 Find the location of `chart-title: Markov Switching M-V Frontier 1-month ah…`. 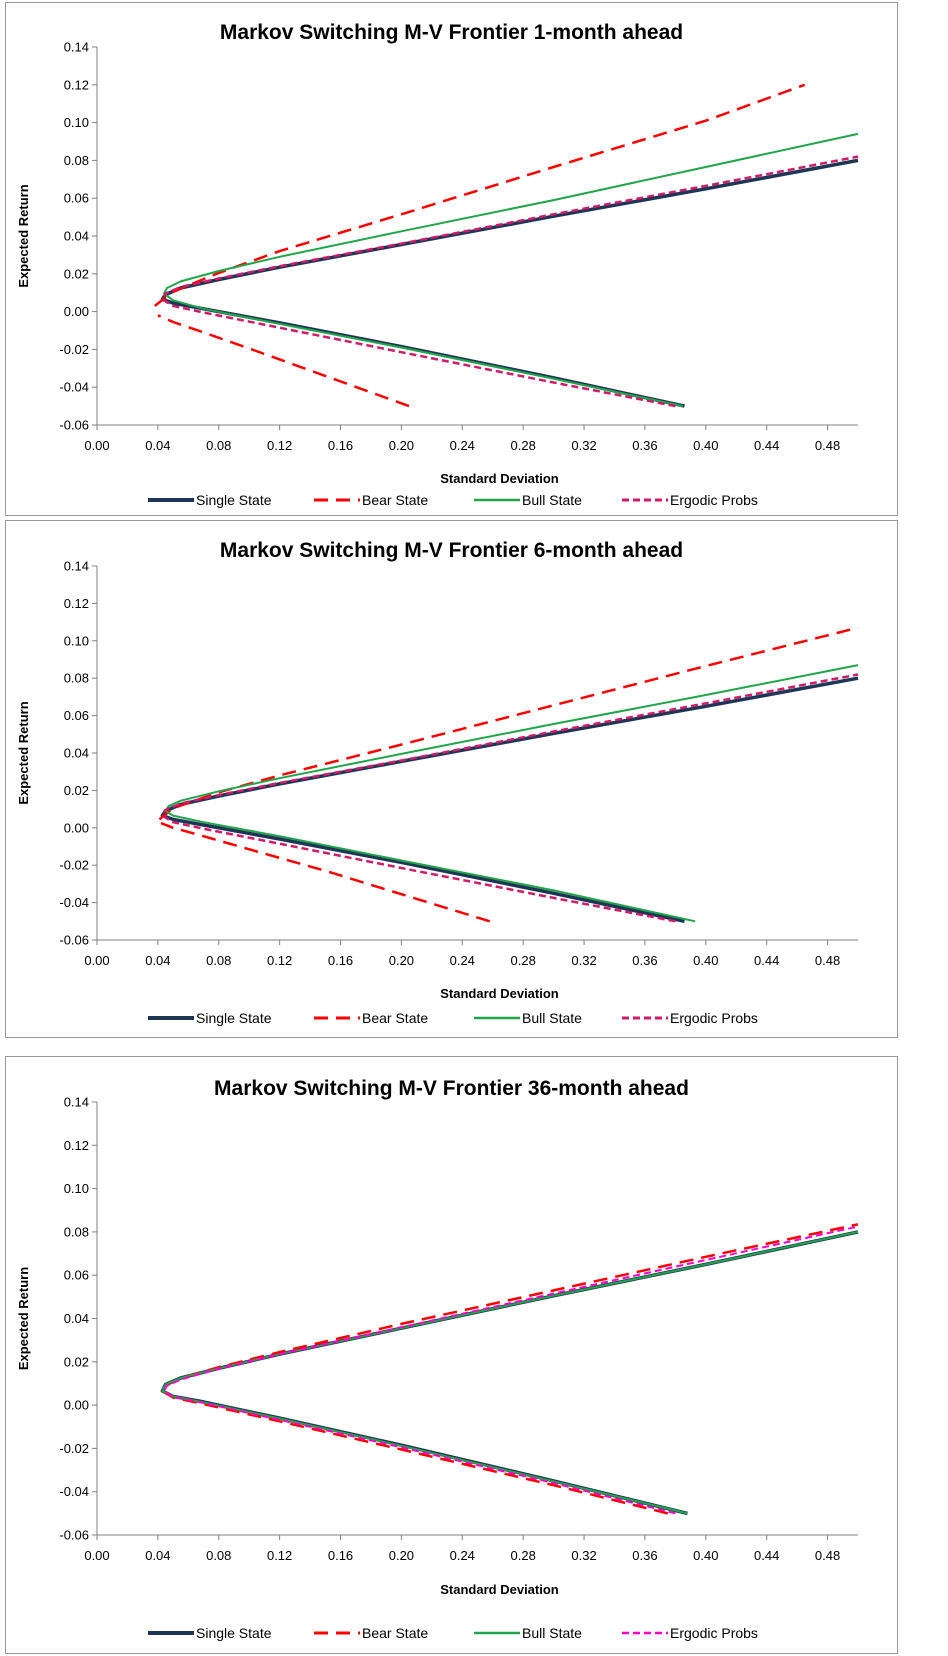

chart-title: Markov Switching M-V Frontier 1-month ah… is located at coordinates (451, 32).